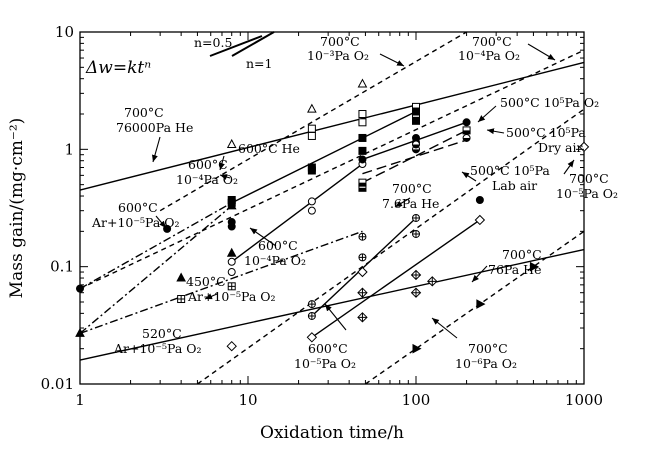 This screenshot has height=452, width=653. What do you see at coordinates (584, 400) in the screenshot?
I see `x-tick-label: 1000` at bounding box center [584, 400].